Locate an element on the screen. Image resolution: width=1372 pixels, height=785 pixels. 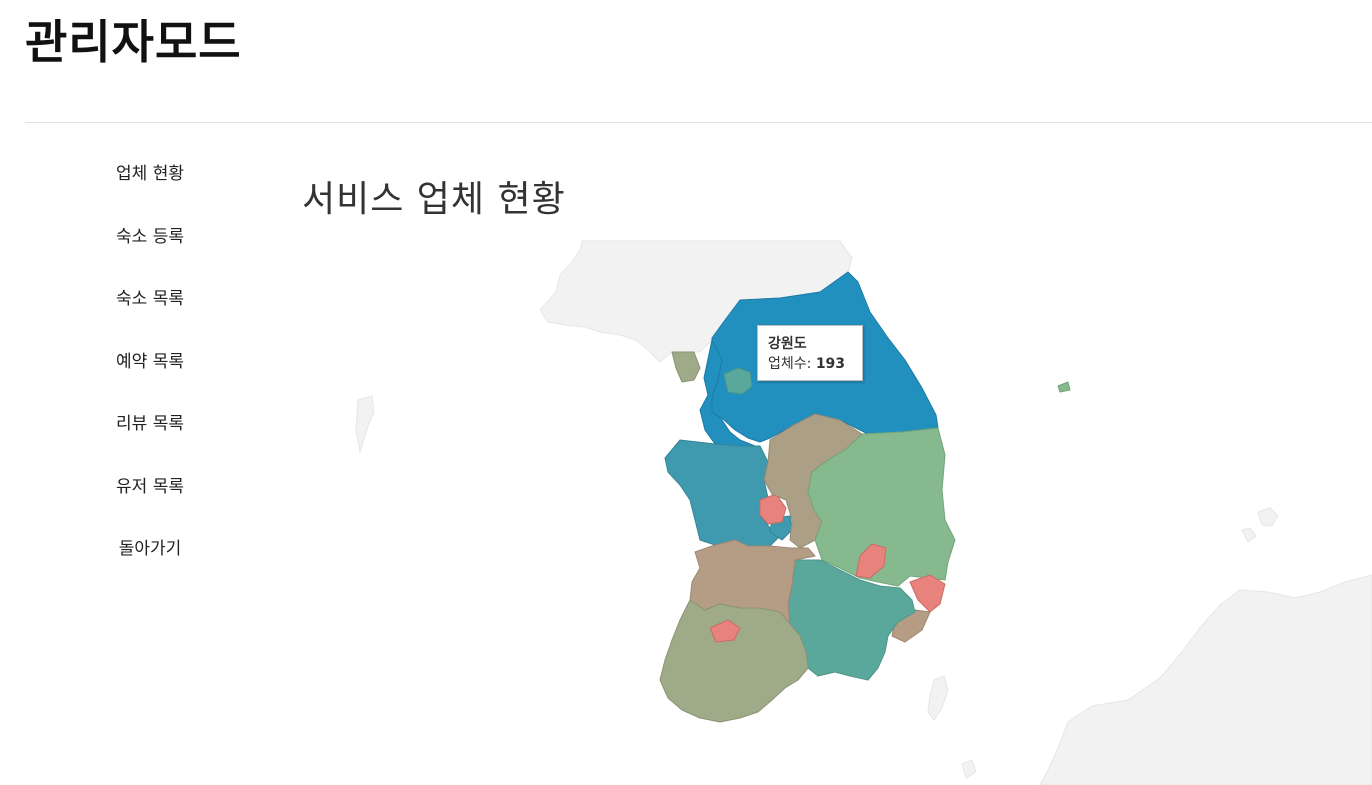
sidebar-item-go-back: 돌아가기 is located at coordinates (150, 549).